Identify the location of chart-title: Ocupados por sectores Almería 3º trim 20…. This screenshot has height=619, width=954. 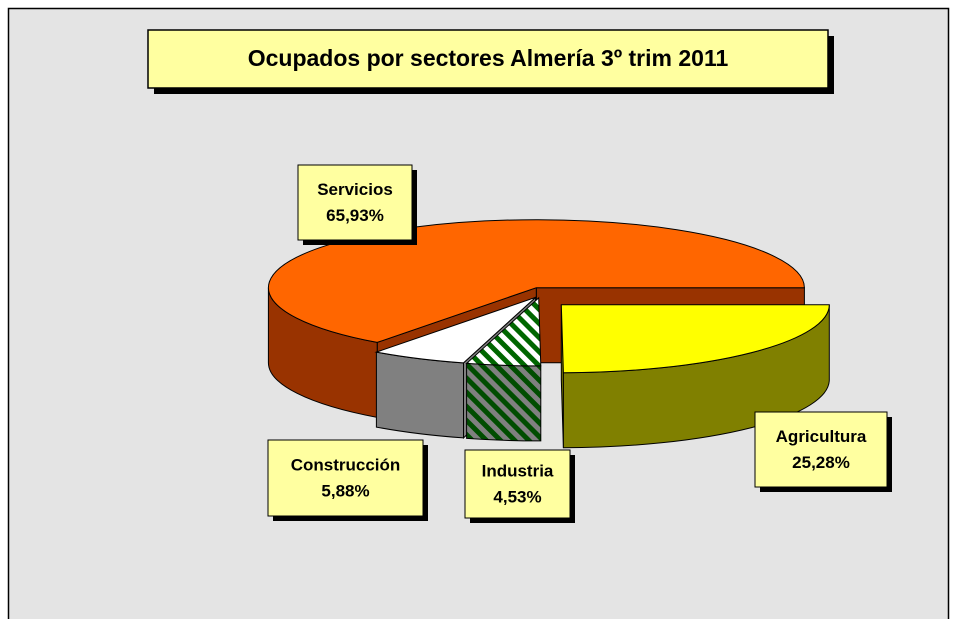
(488, 58).